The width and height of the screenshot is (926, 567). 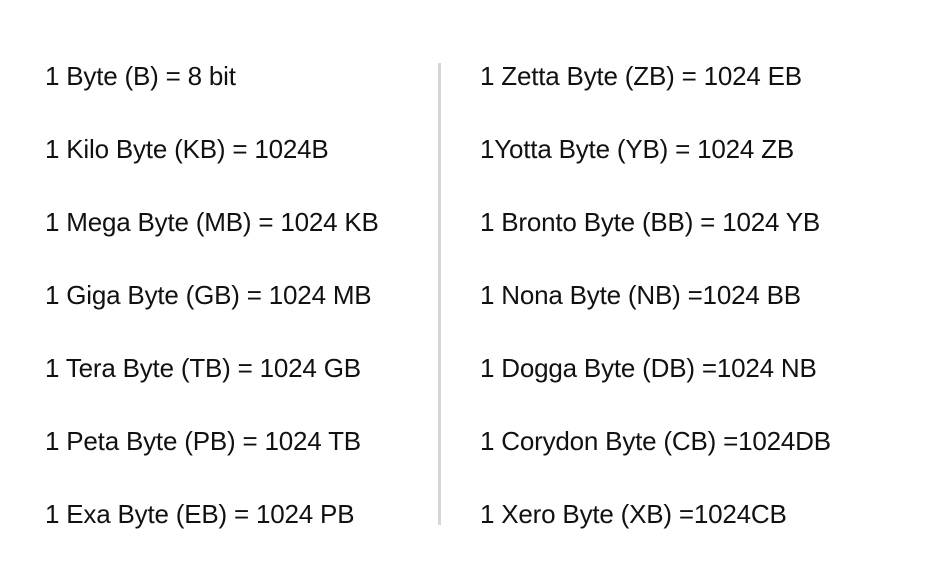 I want to click on unit-row: 1 Nona Byte (NB) =1024 BB, so click(x=640, y=295).